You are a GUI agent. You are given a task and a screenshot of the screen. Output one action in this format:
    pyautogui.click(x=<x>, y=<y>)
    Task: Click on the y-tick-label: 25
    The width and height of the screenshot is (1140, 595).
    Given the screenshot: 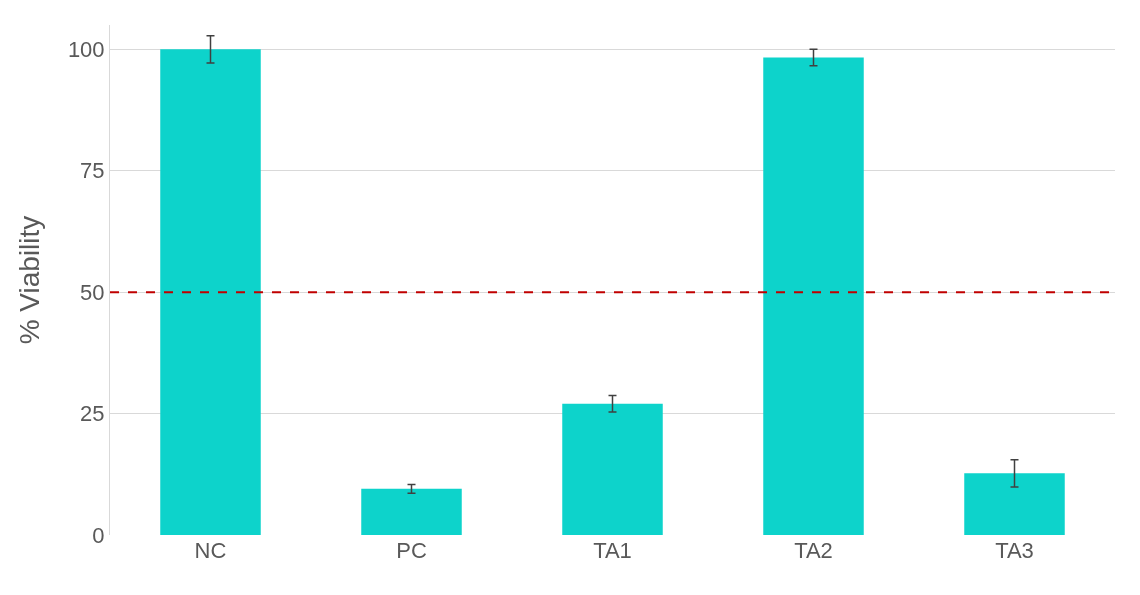 What is the action you would take?
    pyautogui.click(x=92, y=414)
    